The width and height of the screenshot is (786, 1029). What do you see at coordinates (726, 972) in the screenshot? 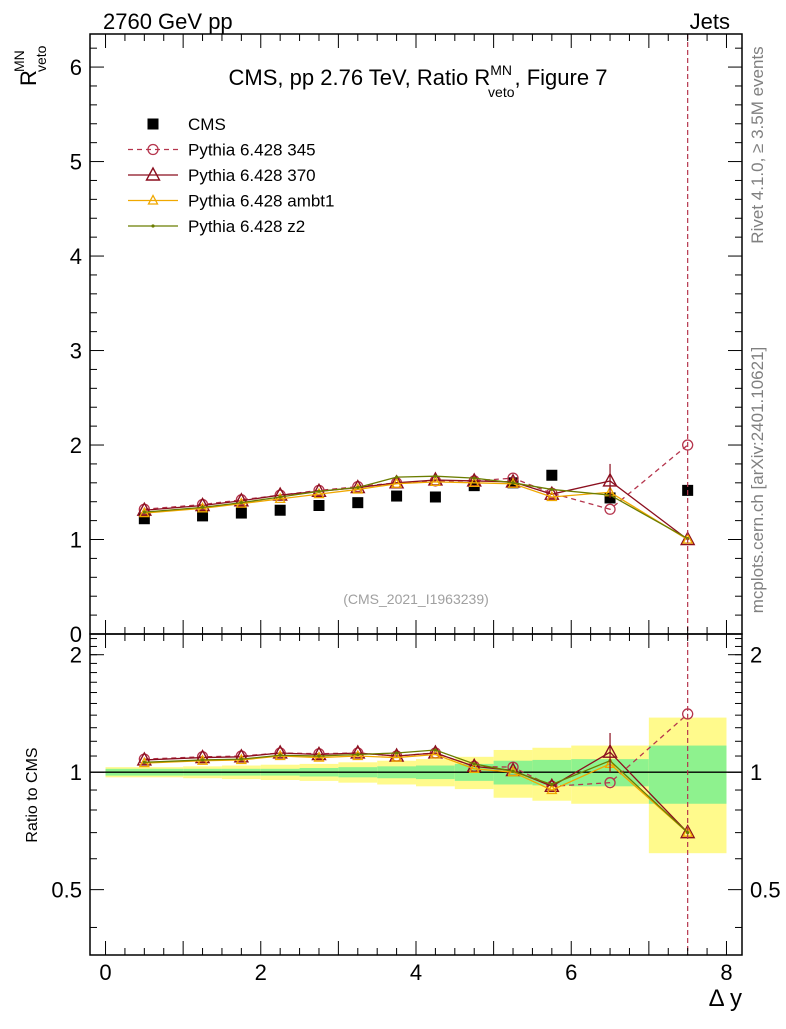
I see `x-tick-label: 8` at bounding box center [726, 972].